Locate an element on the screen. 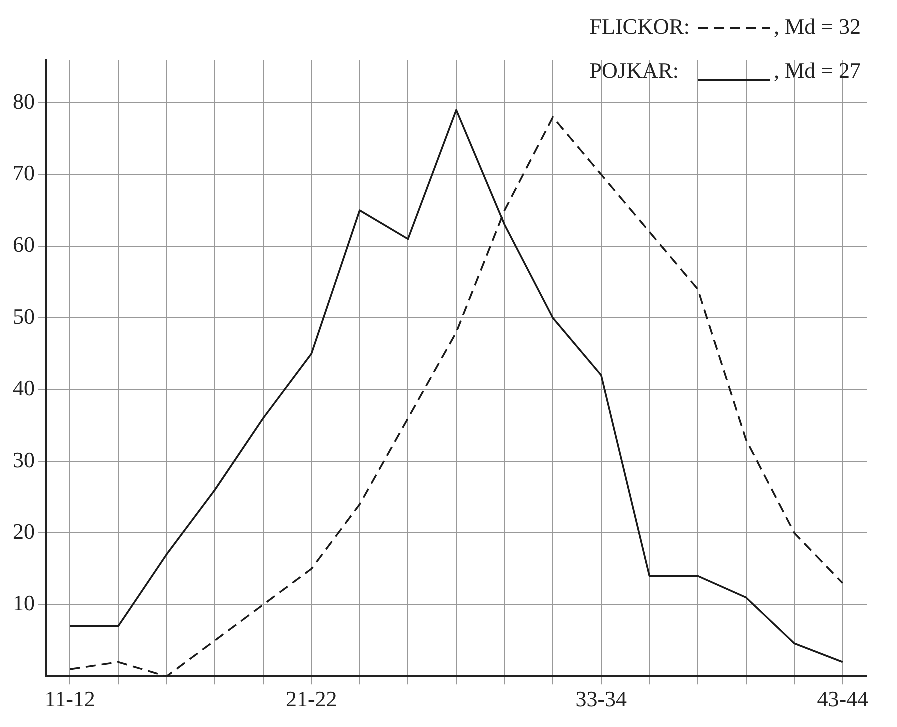  annotation: , Md = 27 is located at coordinates (817, 70).